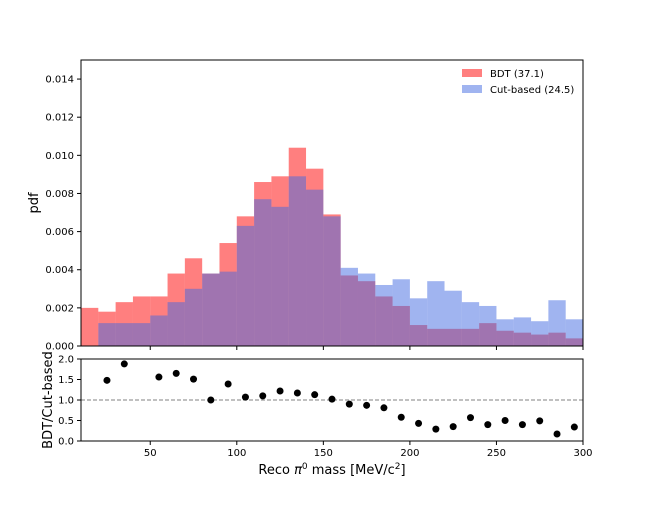  I want to click on bottom-x-tick-label: 300, so click(582, 453).